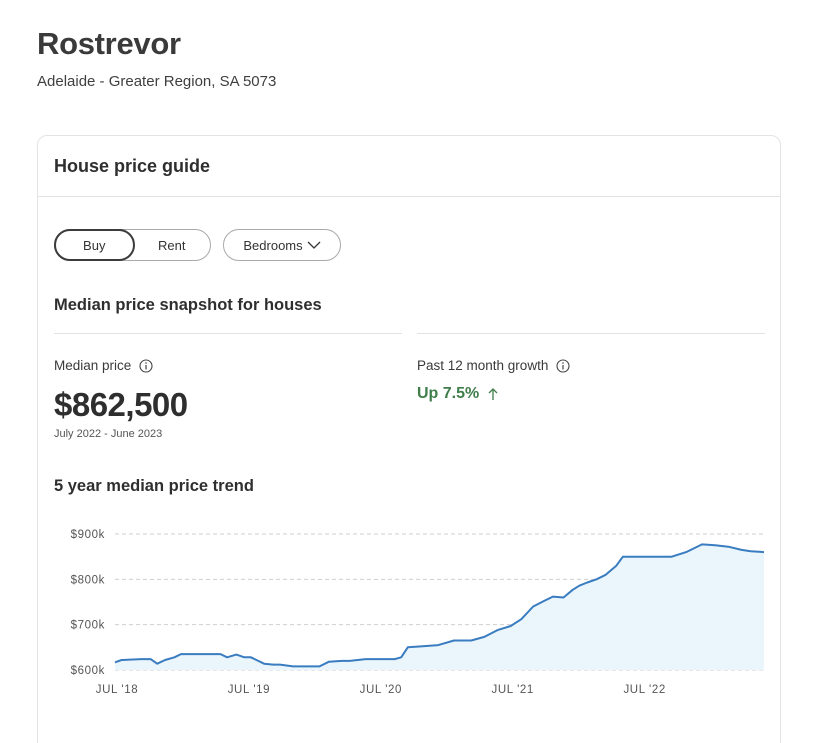  I want to click on bedrooms-label: Bedrooms, so click(273, 245).